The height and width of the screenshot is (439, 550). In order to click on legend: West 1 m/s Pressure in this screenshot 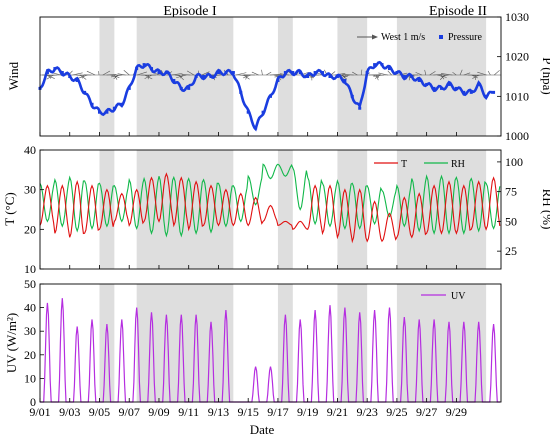, I will do `click(419, 37)`.